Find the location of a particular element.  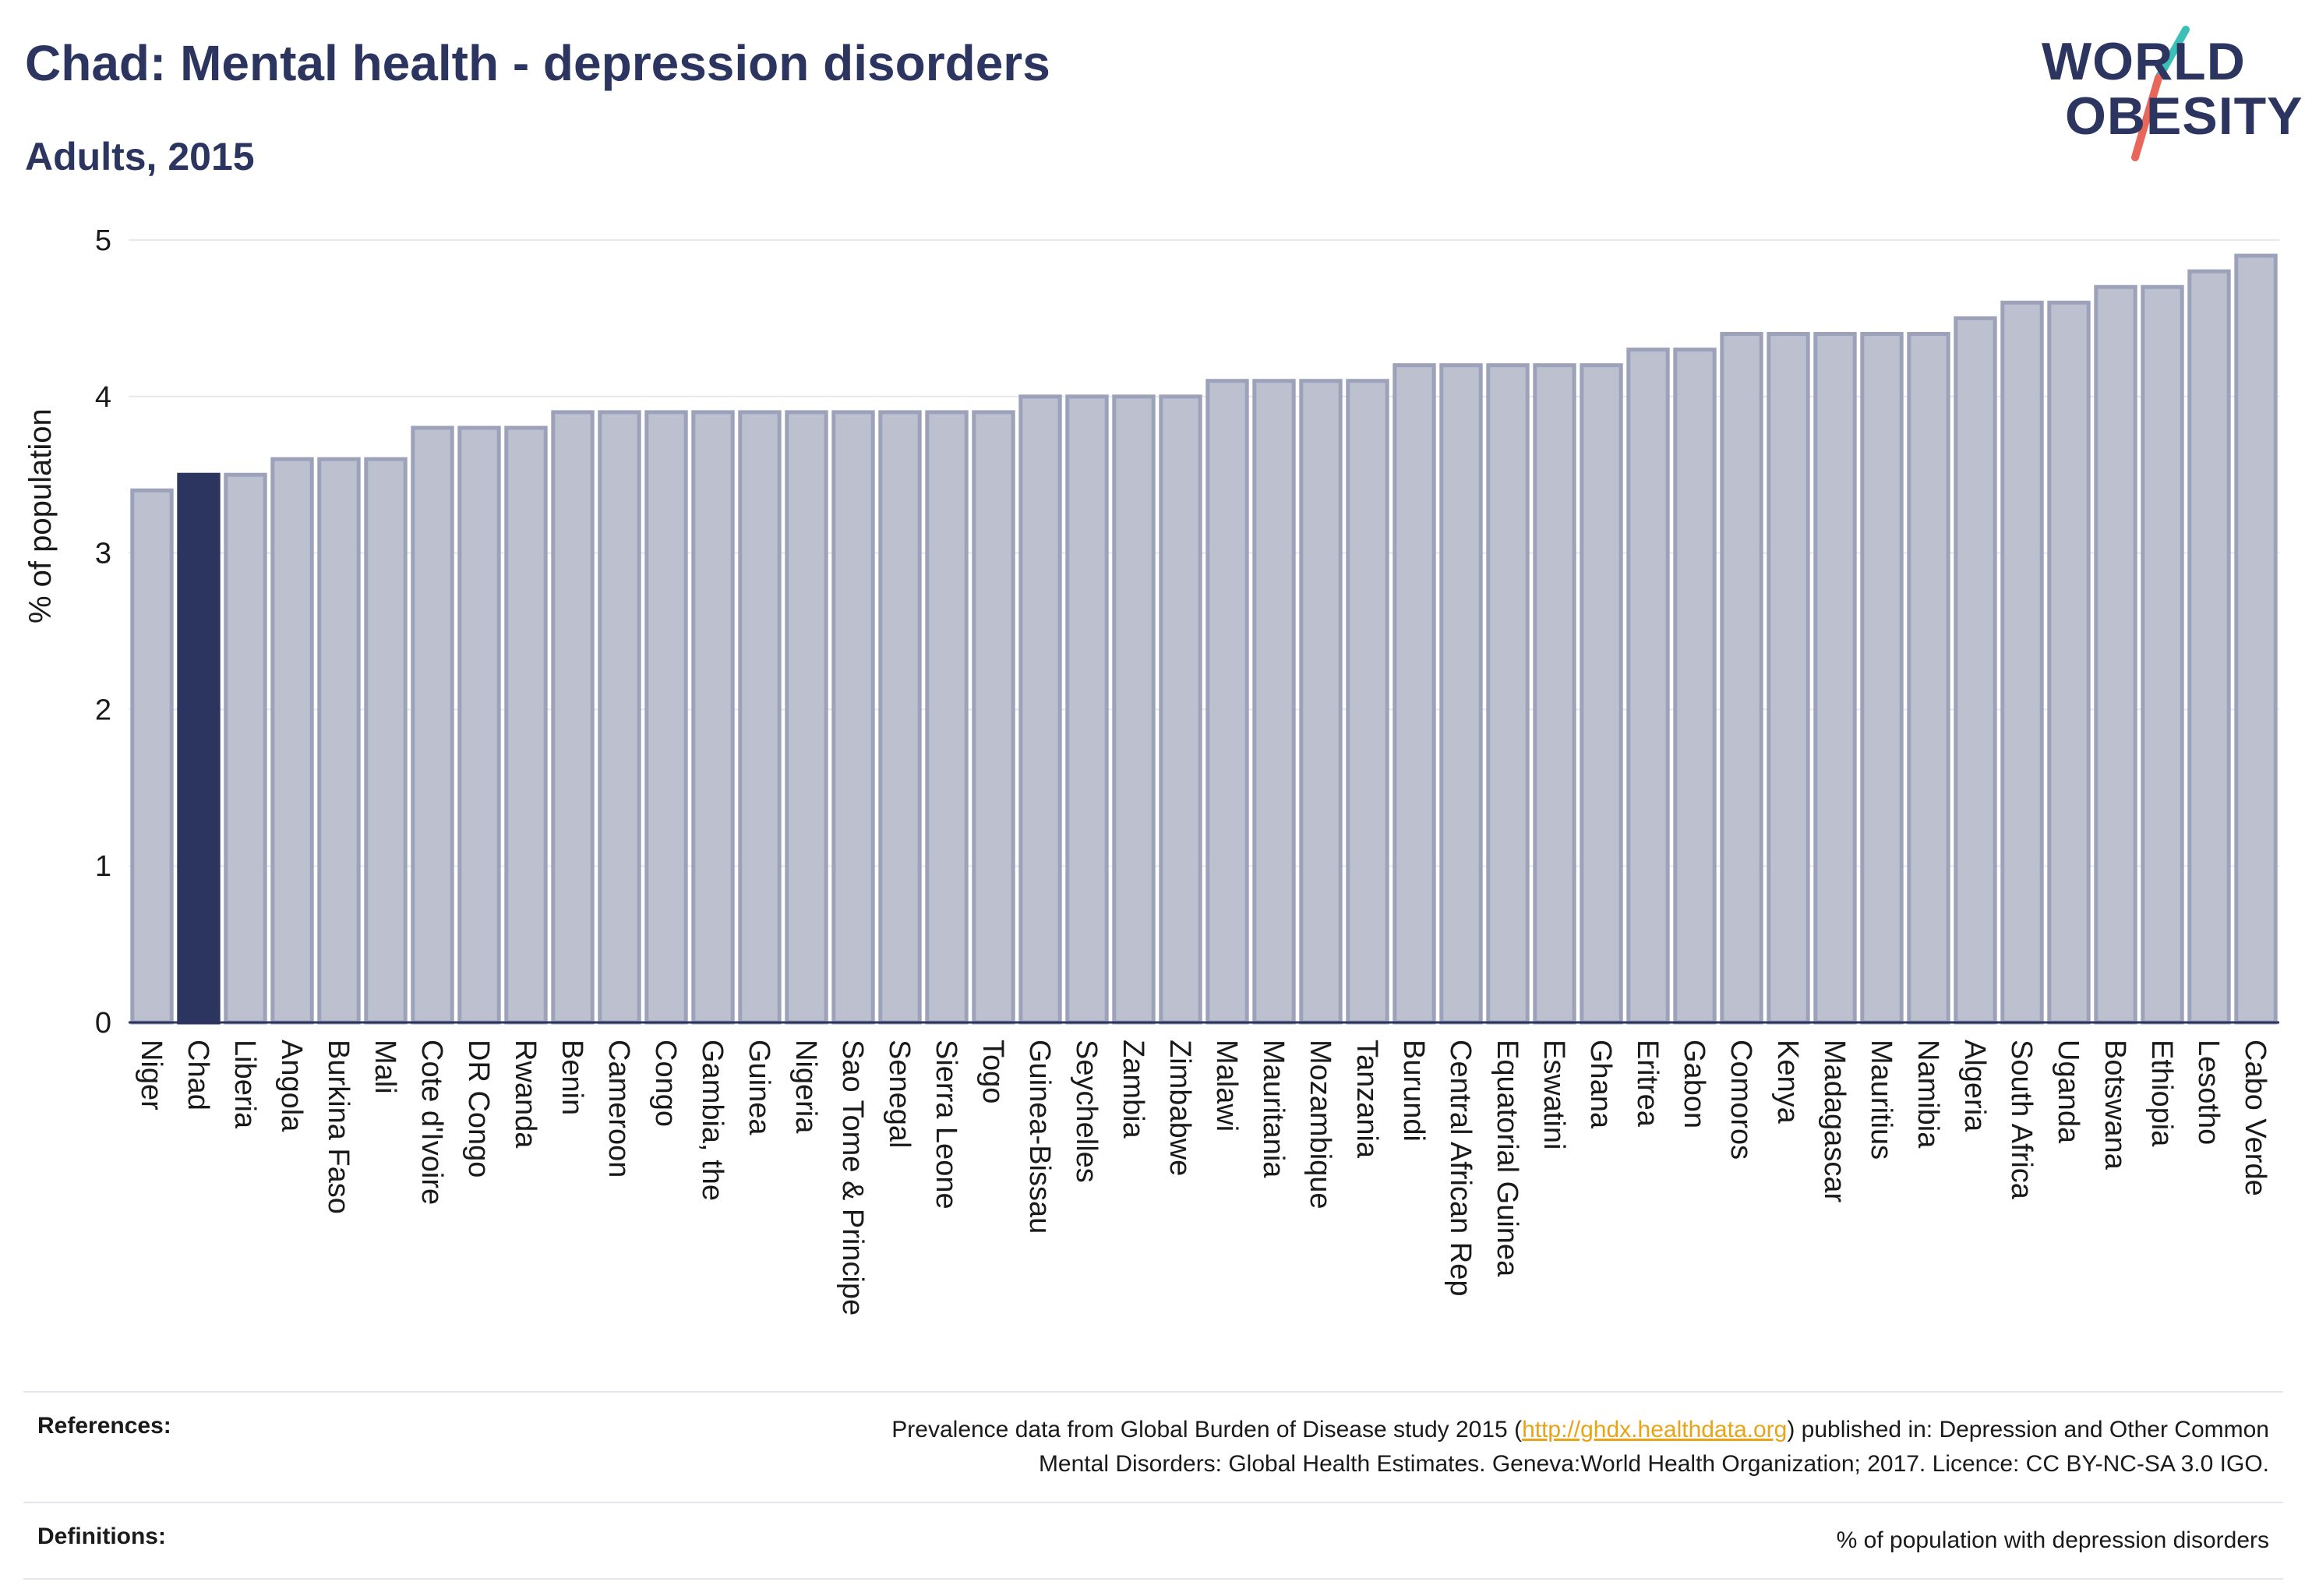

x-tick-label: Mauritius is located at coordinates (1881, 1100).